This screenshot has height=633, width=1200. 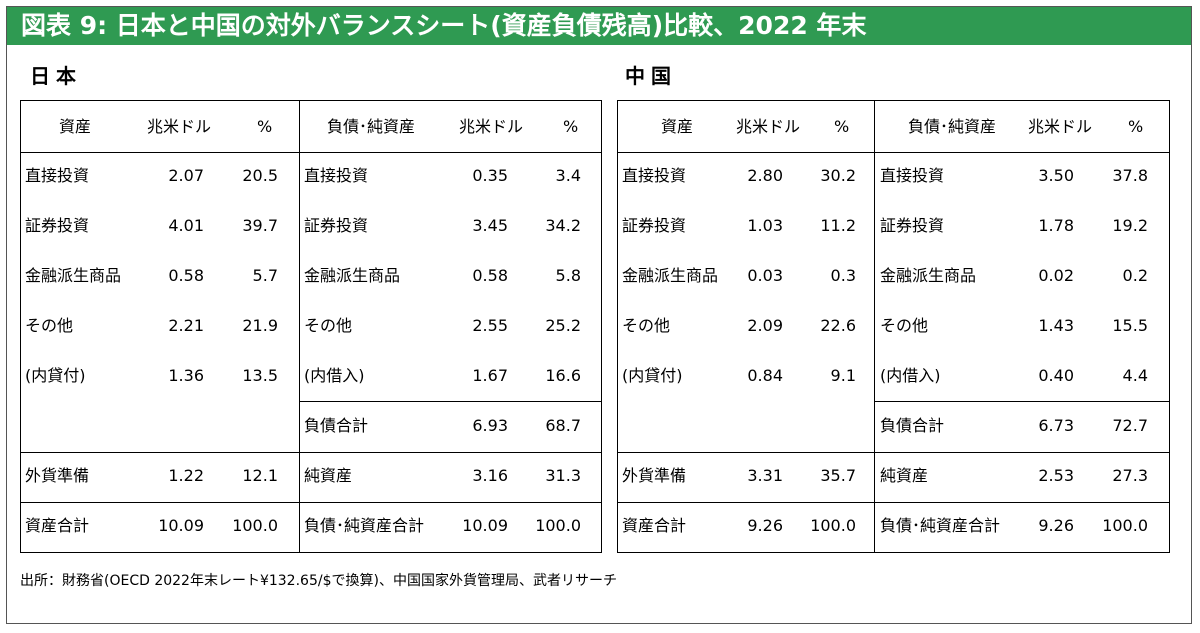 What do you see at coordinates (1056, 225) in the screenshot?
I see `row-value: 1.78` at bounding box center [1056, 225].